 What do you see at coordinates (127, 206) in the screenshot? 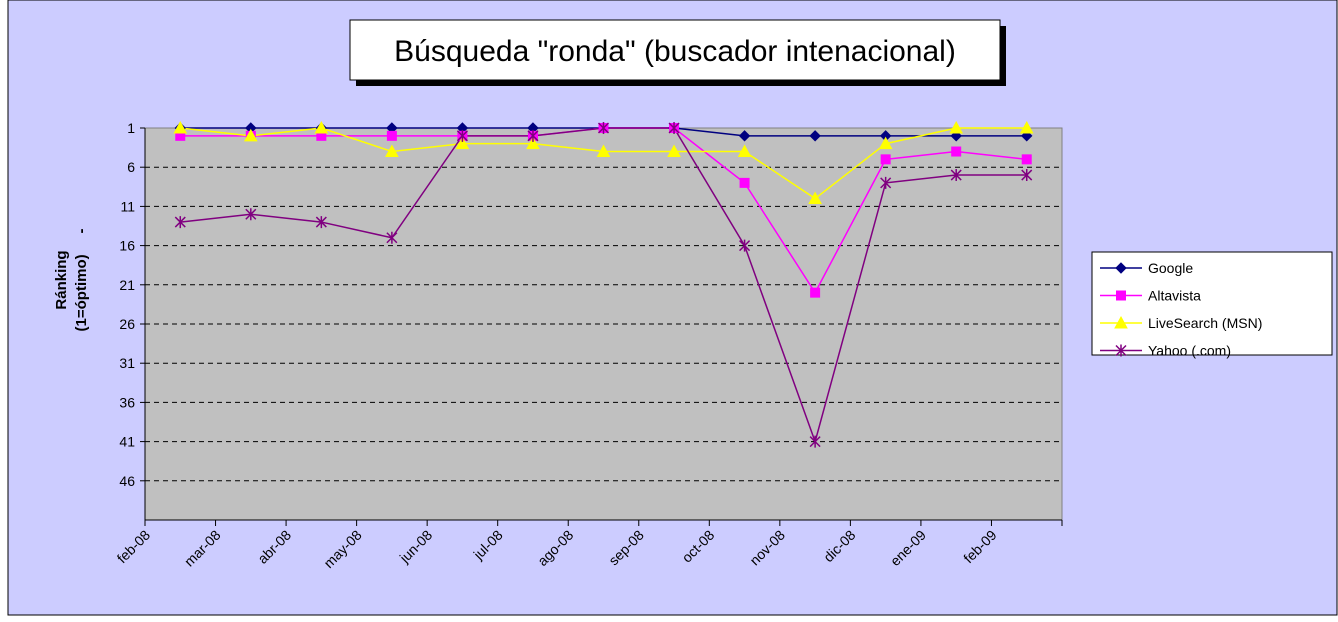
I see `y-tick-label: 11` at bounding box center [127, 206].